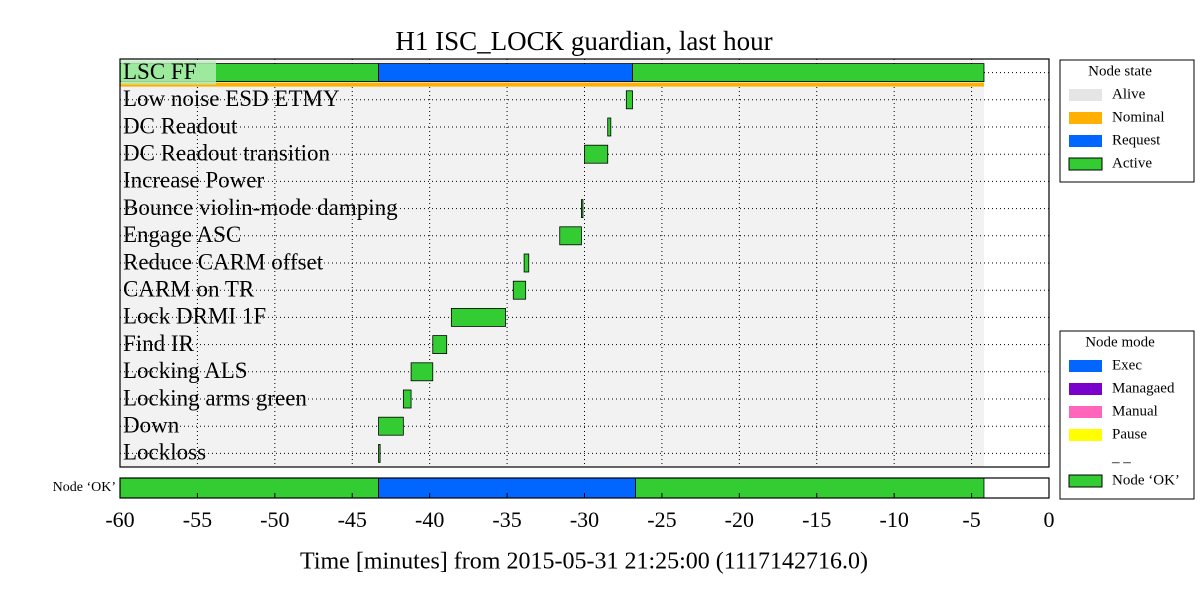 The height and width of the screenshot is (600, 1200). What do you see at coordinates (971, 519) in the screenshot?
I see `x-tick-label: -5` at bounding box center [971, 519].